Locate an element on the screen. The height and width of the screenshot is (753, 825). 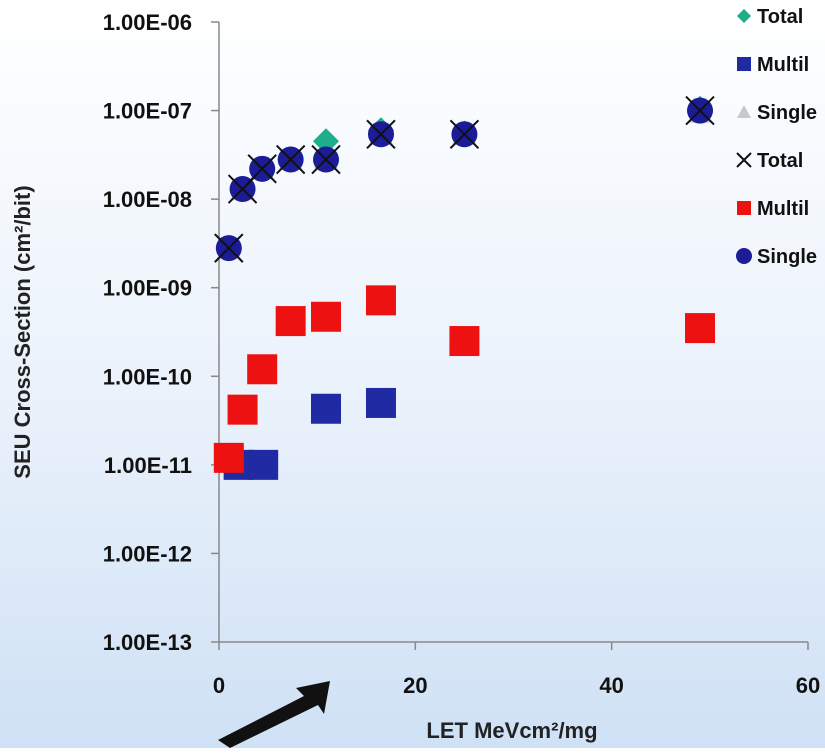
x-tick-label: 0 is located at coordinates (219, 685).